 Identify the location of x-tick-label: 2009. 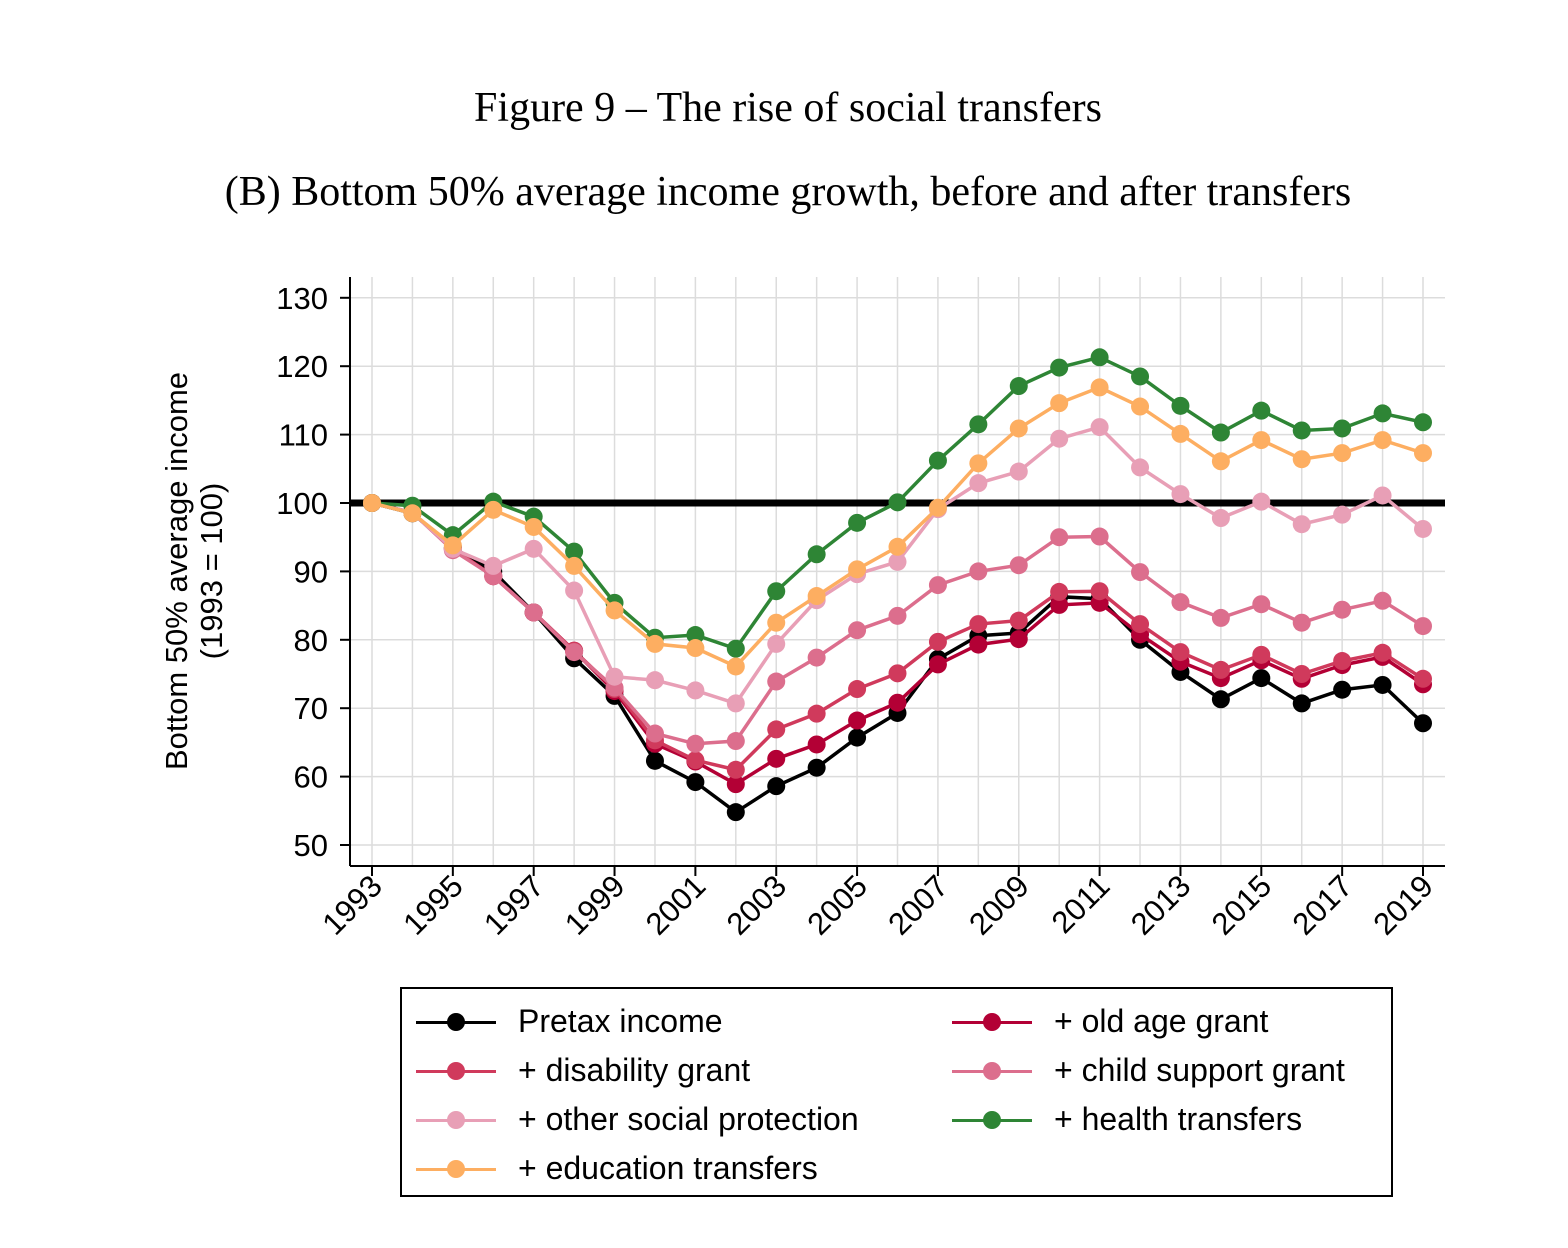
(999, 905).